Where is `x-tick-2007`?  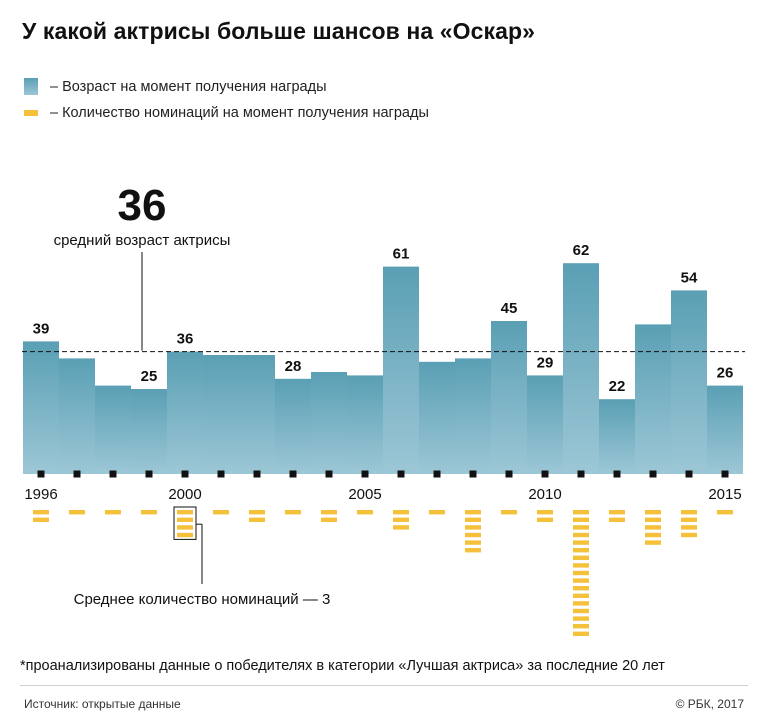
x-tick-2007 is located at coordinates (437, 474).